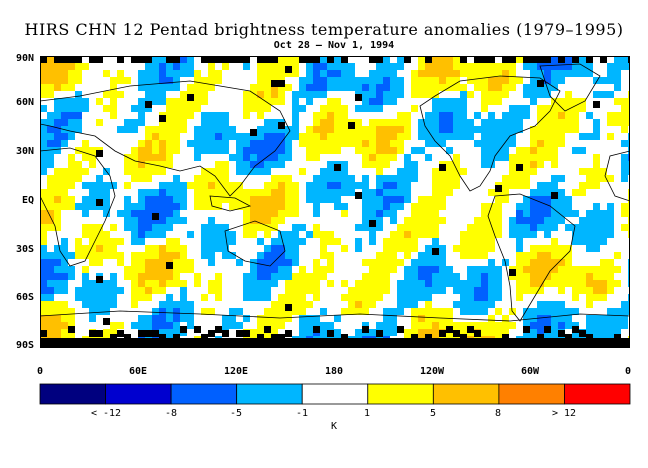 This screenshot has height=468, width=648. What do you see at coordinates (334, 45) in the screenshot?
I see `map-subtitle: Oct 28 – Nov 1, 1994` at bounding box center [334, 45].